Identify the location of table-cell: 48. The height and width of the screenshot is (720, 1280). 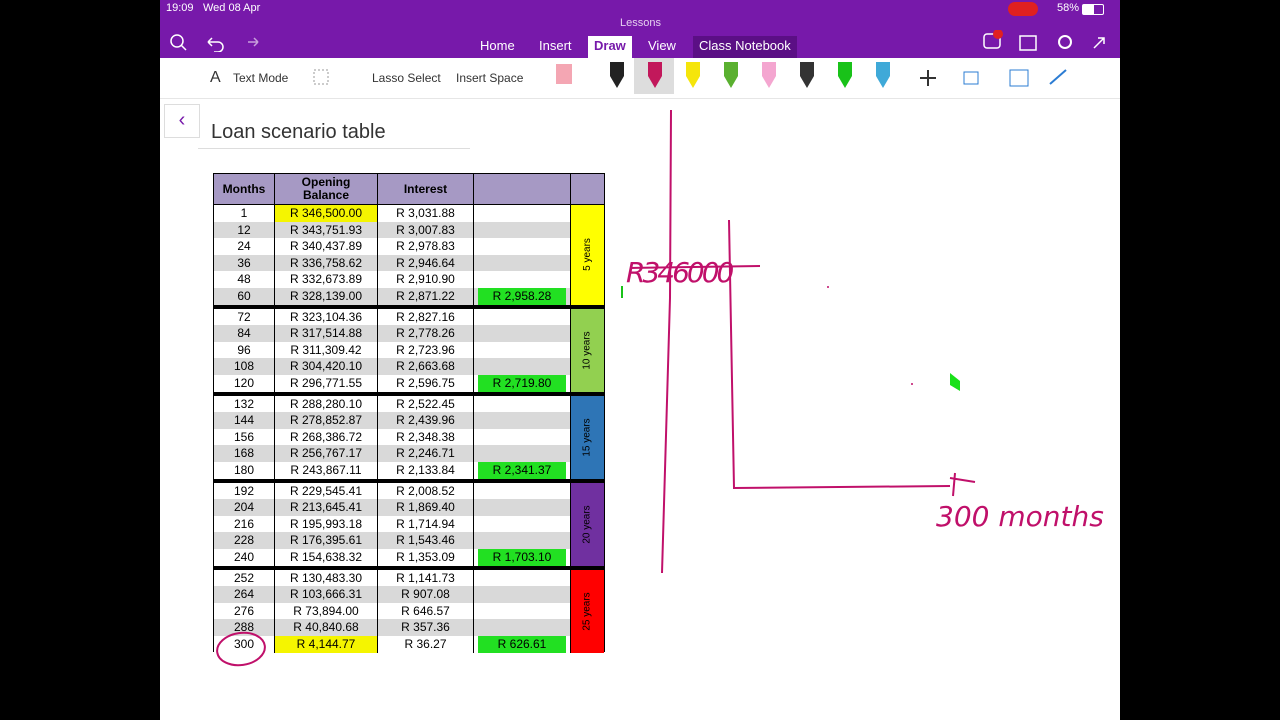
(244, 279).